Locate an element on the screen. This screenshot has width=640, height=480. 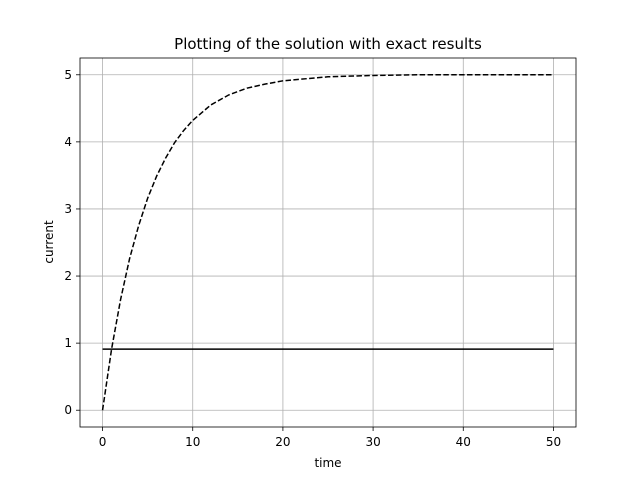
y-tick-label: 4 is located at coordinates (68, 142).